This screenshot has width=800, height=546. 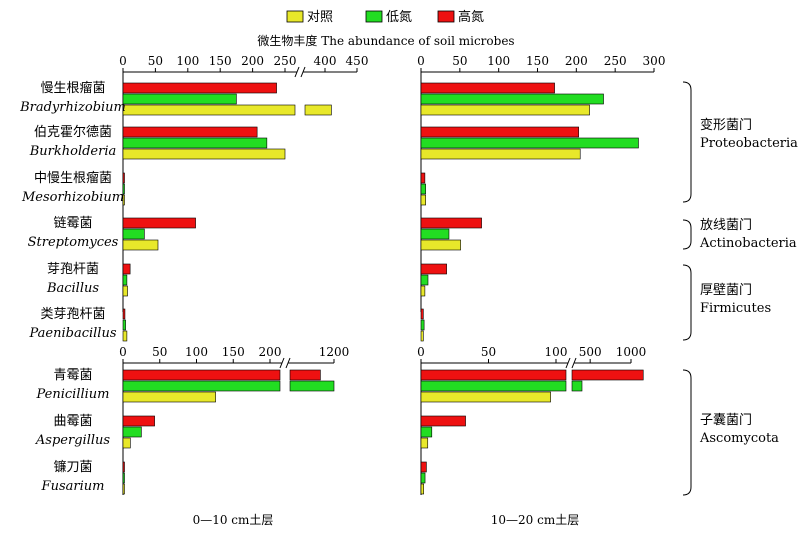 What do you see at coordinates (312, 386) in the screenshot?
I see `bar-penicillium-0-10-1-tail` at bounding box center [312, 386].